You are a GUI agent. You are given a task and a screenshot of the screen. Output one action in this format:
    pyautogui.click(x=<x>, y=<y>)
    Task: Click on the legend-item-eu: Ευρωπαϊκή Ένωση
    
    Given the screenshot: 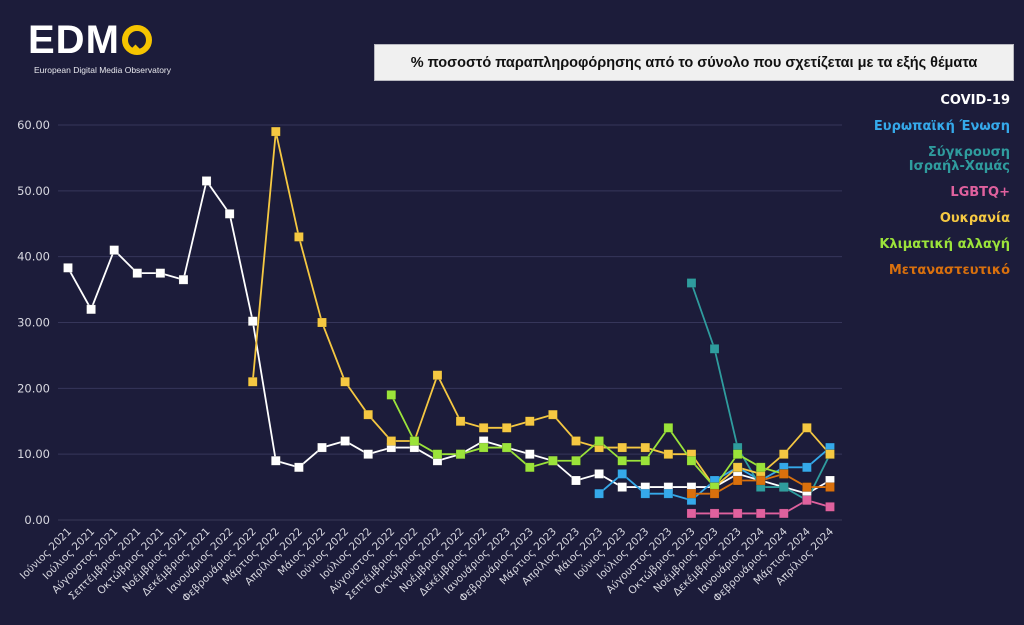 What is the action you would take?
    pyautogui.click(x=942, y=127)
    